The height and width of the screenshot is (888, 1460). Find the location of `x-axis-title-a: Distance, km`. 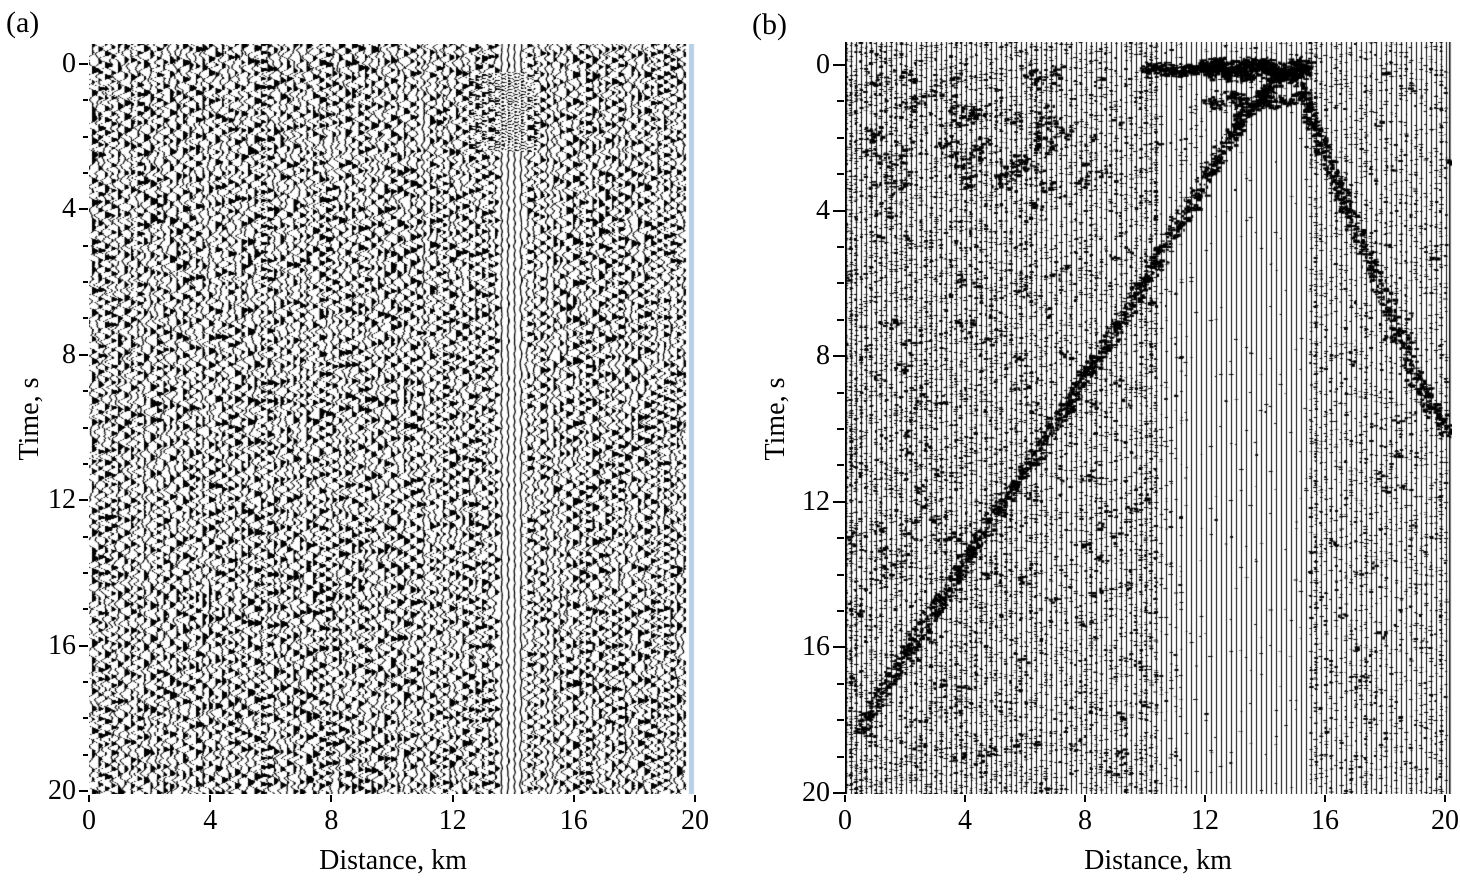

x-axis-title-a: Distance, km is located at coordinates (393, 860).